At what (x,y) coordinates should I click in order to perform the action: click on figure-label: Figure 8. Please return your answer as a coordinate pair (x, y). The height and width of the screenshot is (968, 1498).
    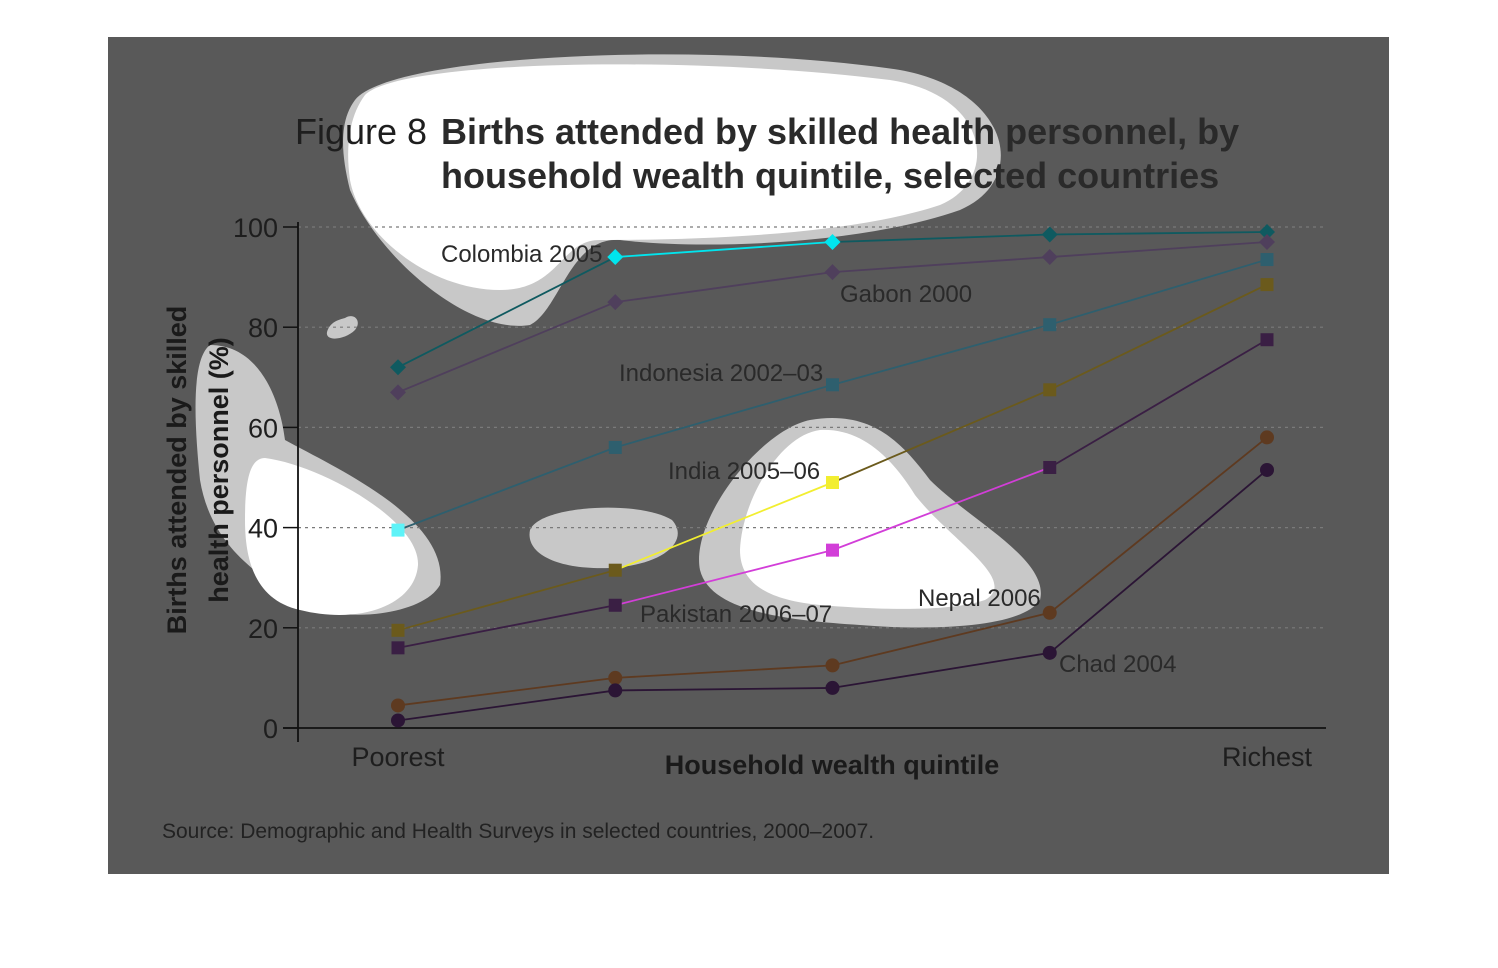
    Looking at the image, I should click on (361, 131).